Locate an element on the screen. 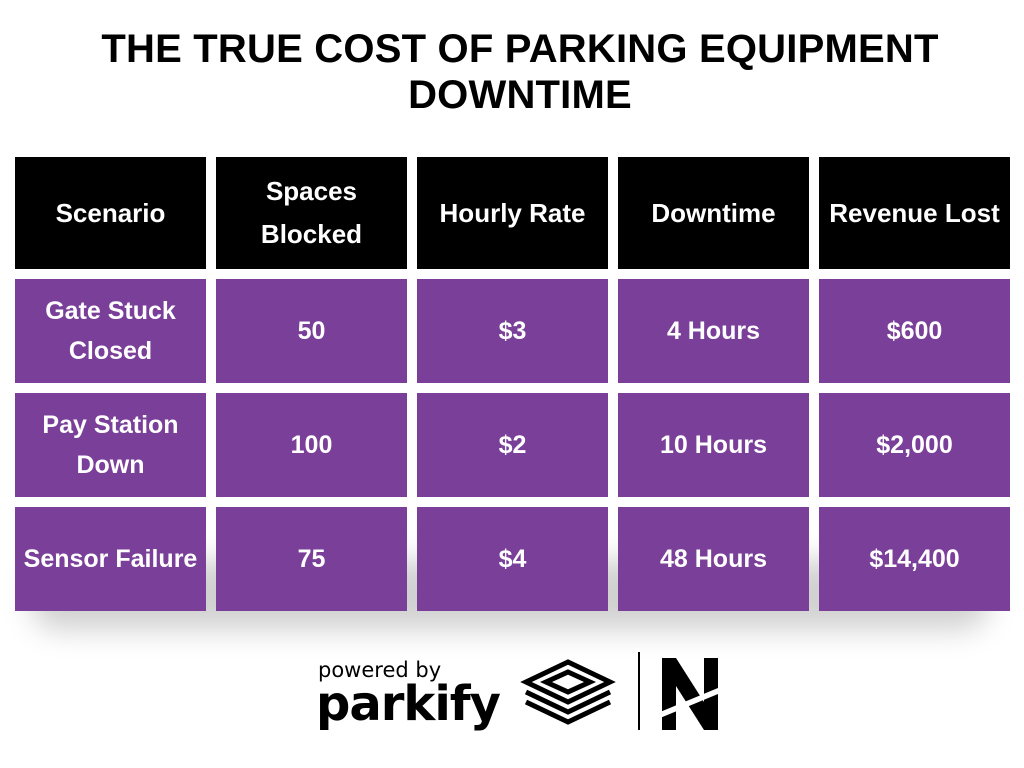  footer: powered by parkify is located at coordinates (512, 695).